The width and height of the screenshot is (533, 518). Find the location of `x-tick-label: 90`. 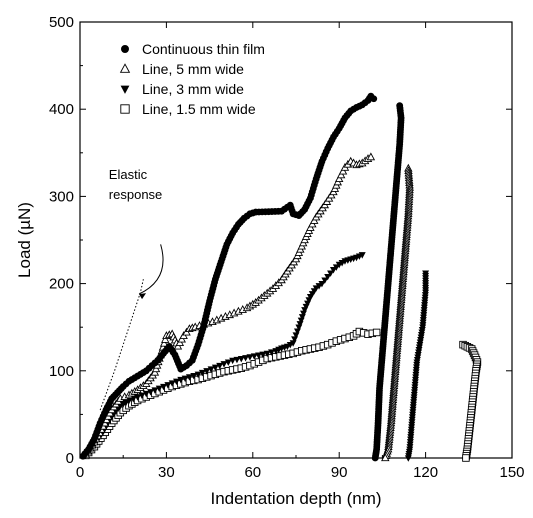

x-tick-label: 90 is located at coordinates (339, 472).